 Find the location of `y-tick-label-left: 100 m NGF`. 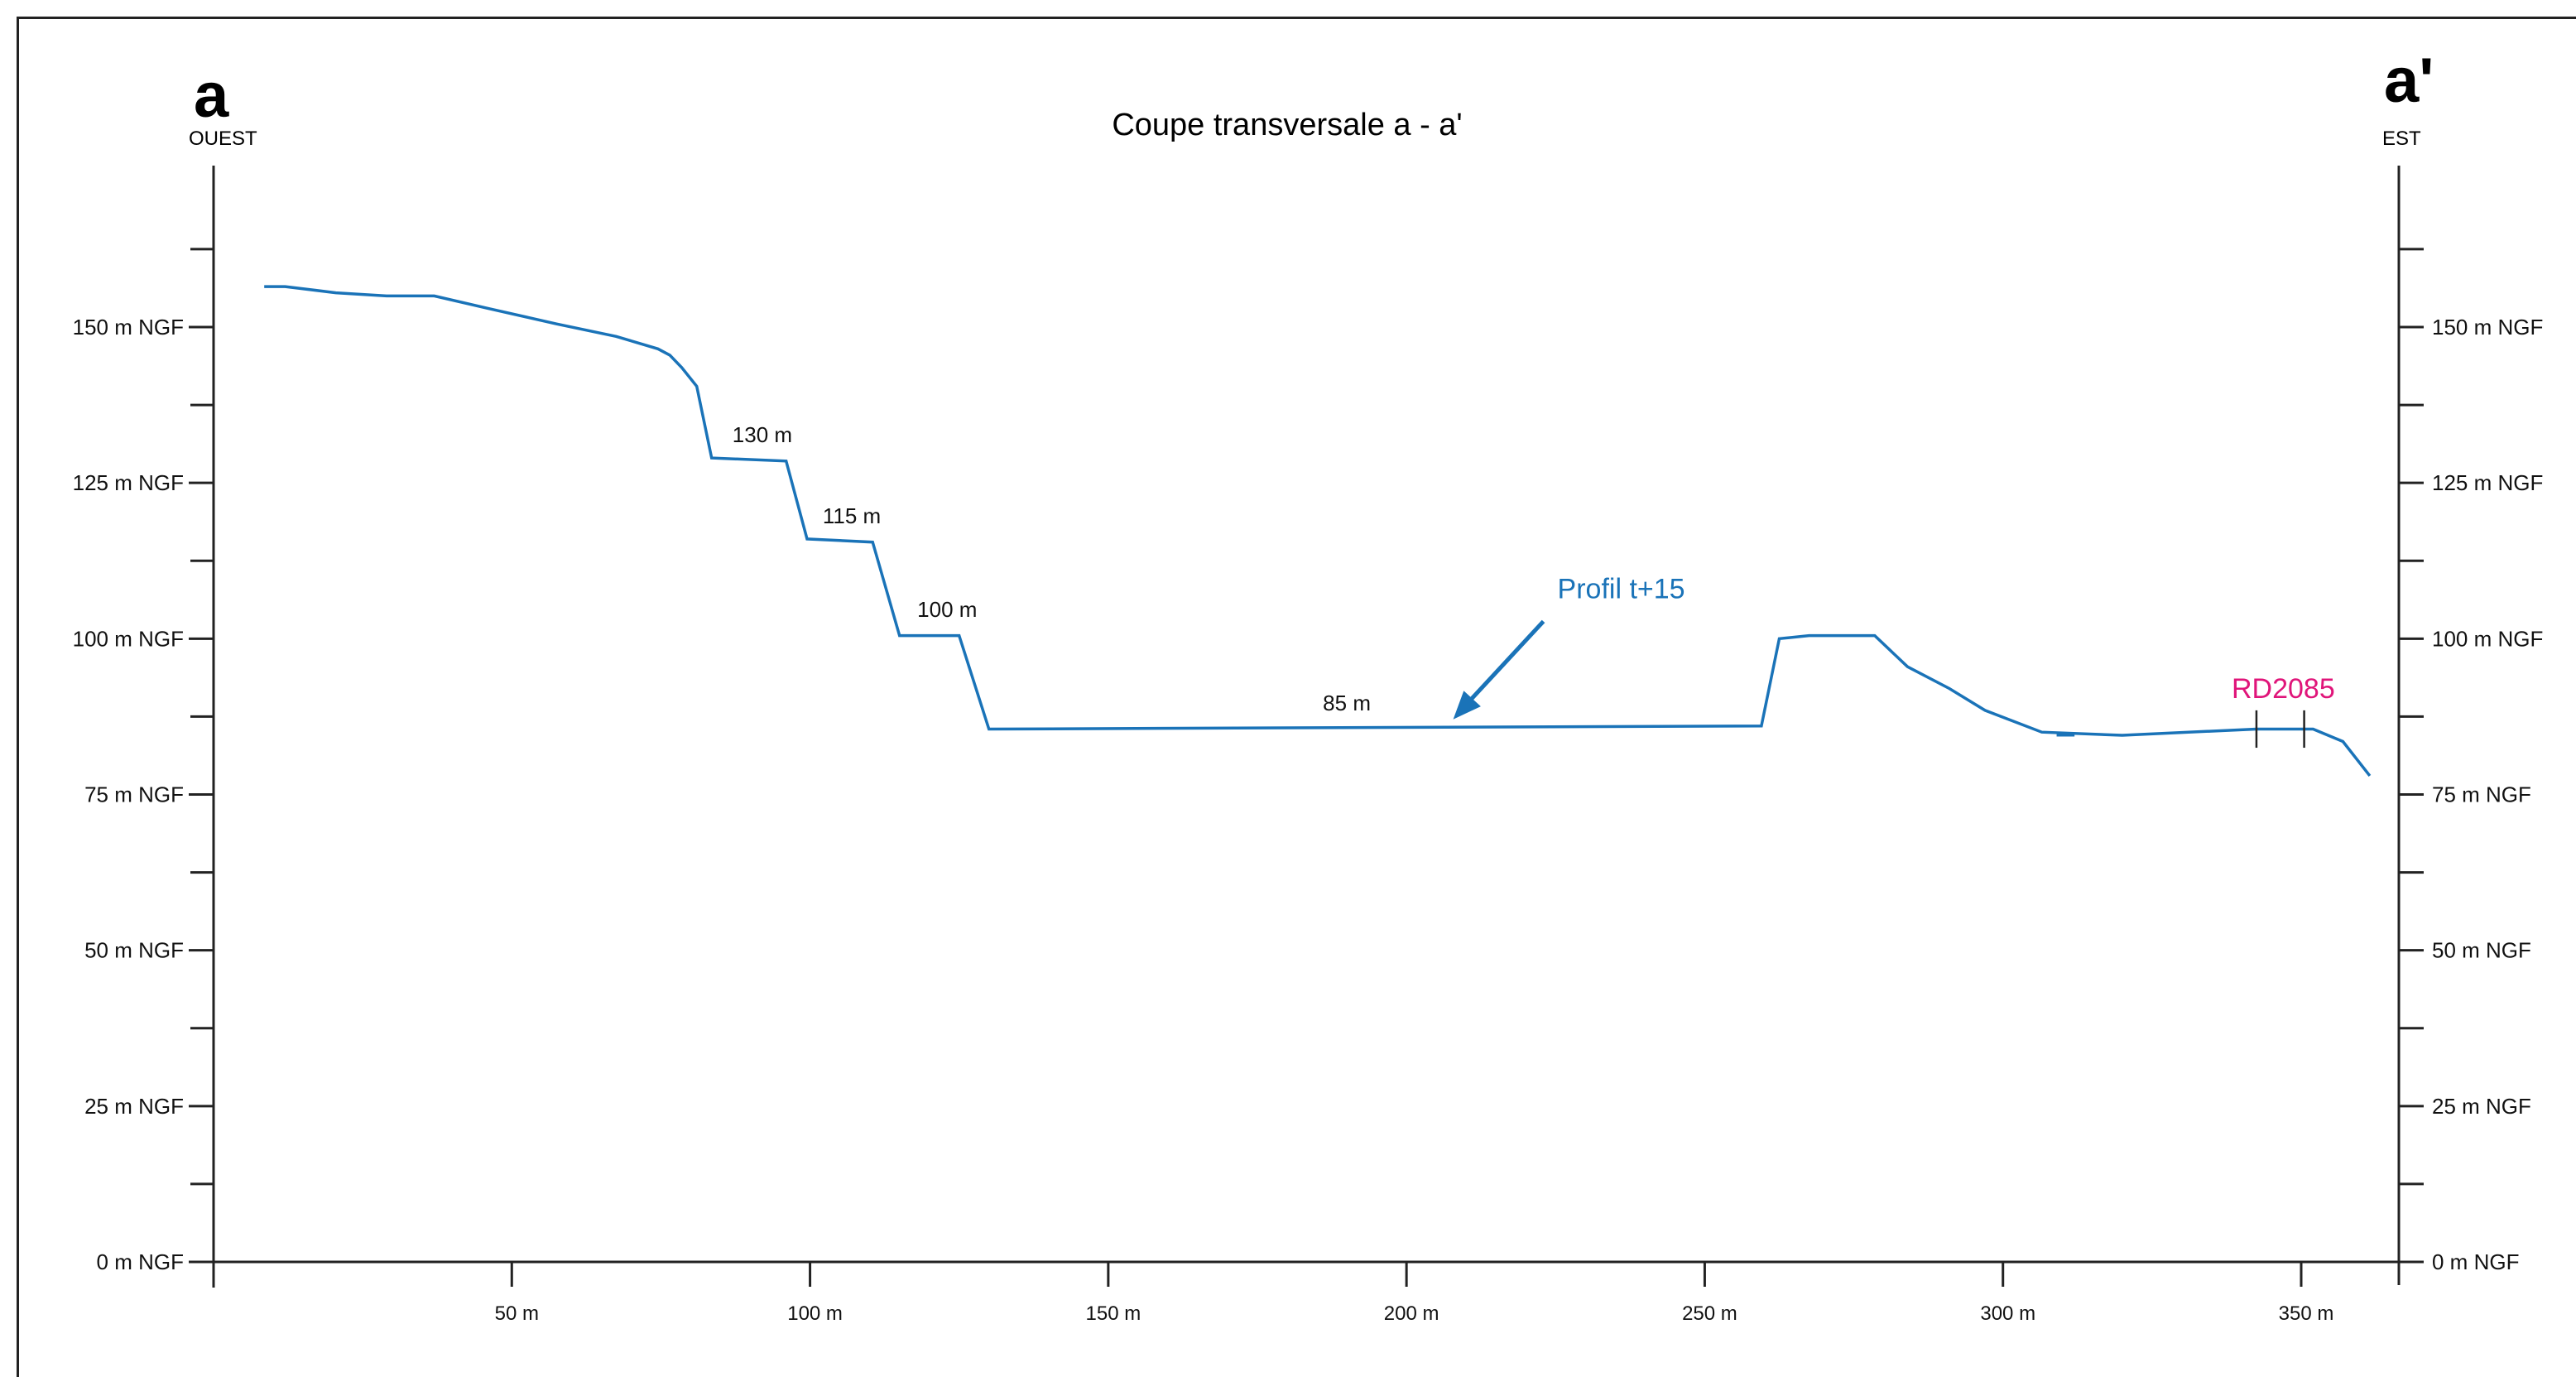

y-tick-label-left: 100 m NGF is located at coordinates (128, 638).